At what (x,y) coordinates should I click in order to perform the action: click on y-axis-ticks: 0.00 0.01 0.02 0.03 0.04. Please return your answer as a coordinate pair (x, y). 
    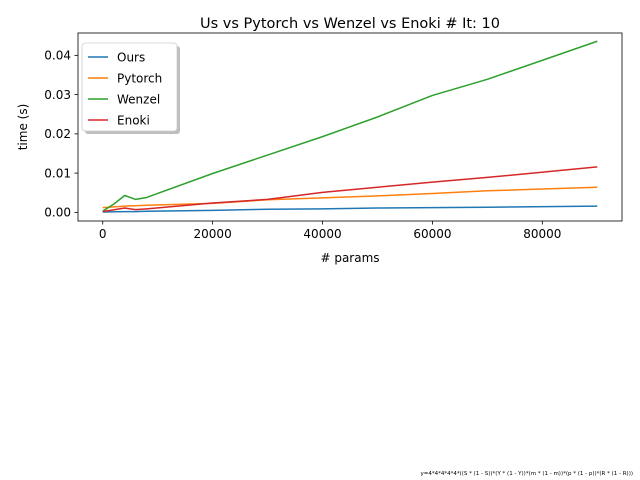
    Looking at the image, I should click on (61, 134).